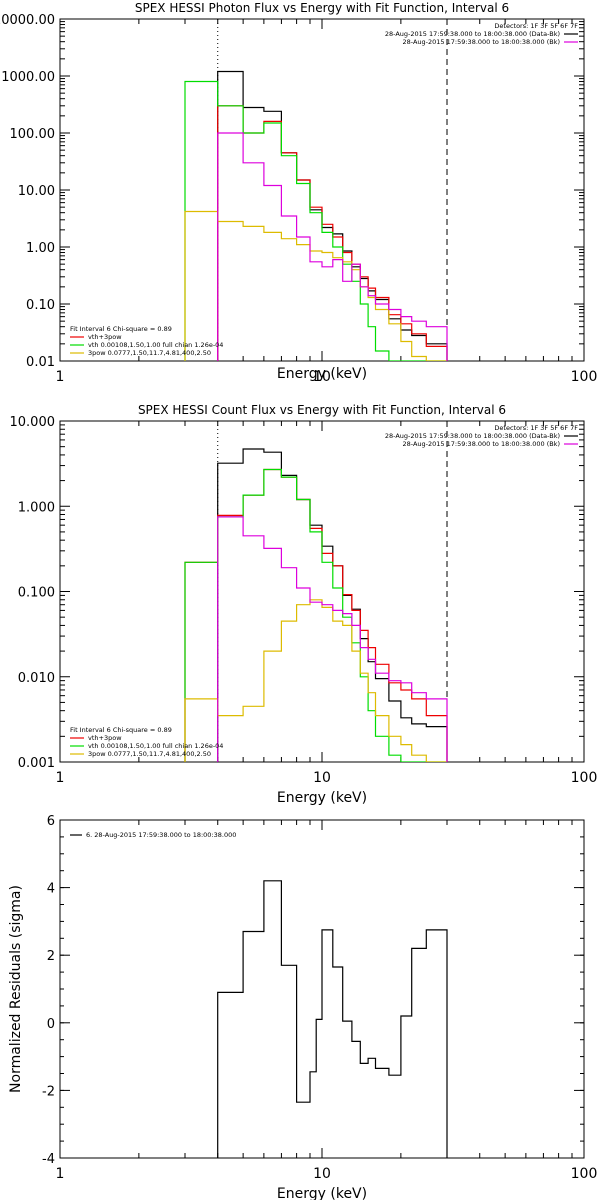 This screenshot has height=1204, width=600. Describe the element at coordinates (36, 507) in the screenshot. I see `y-tick-label: 1.000` at that location.